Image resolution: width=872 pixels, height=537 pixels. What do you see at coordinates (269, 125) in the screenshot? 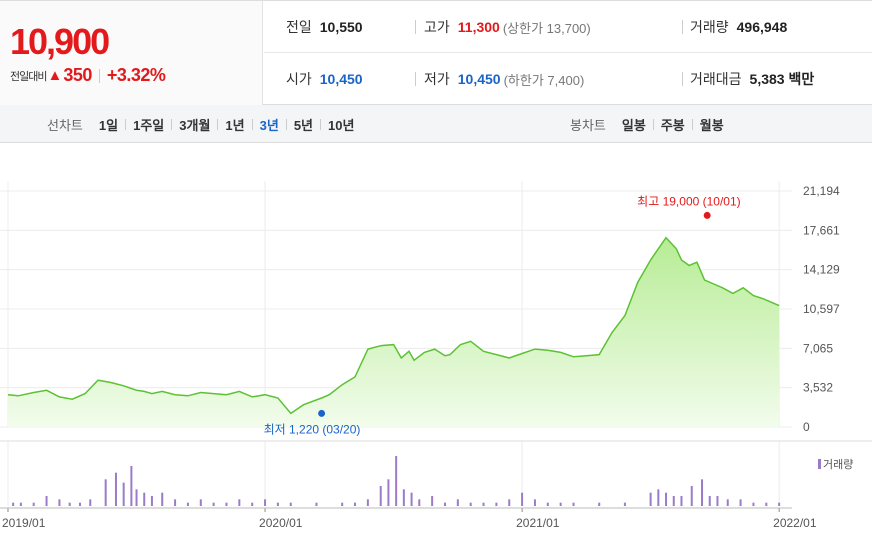
I see `period-tab-4: 3년` at bounding box center [269, 125].